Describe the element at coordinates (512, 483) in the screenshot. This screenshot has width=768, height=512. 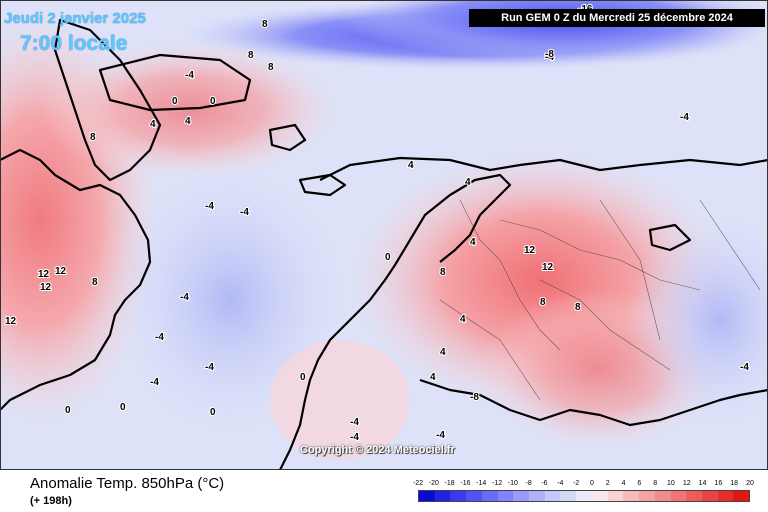
I see `legend-tick: -10` at that location.